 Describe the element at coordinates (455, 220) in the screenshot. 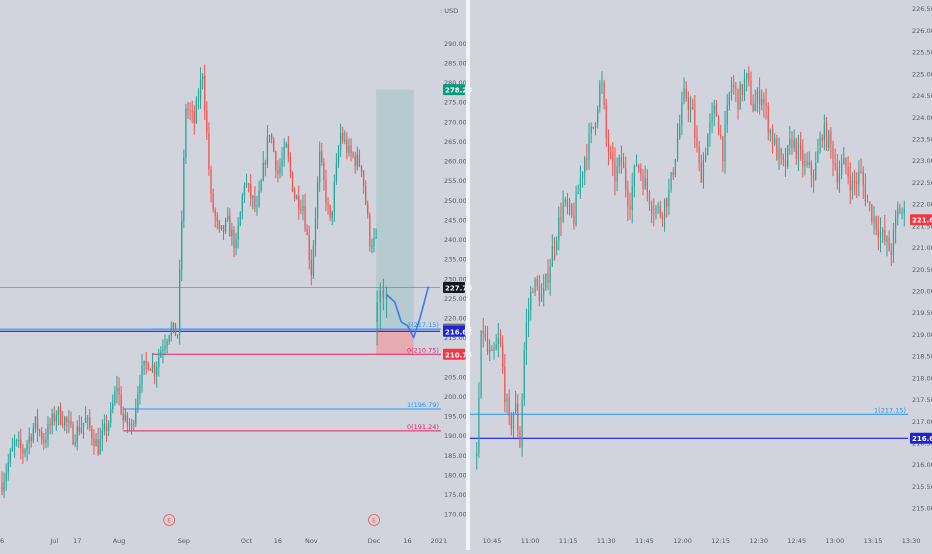

I see `y-tick-label: 245.00` at that location.